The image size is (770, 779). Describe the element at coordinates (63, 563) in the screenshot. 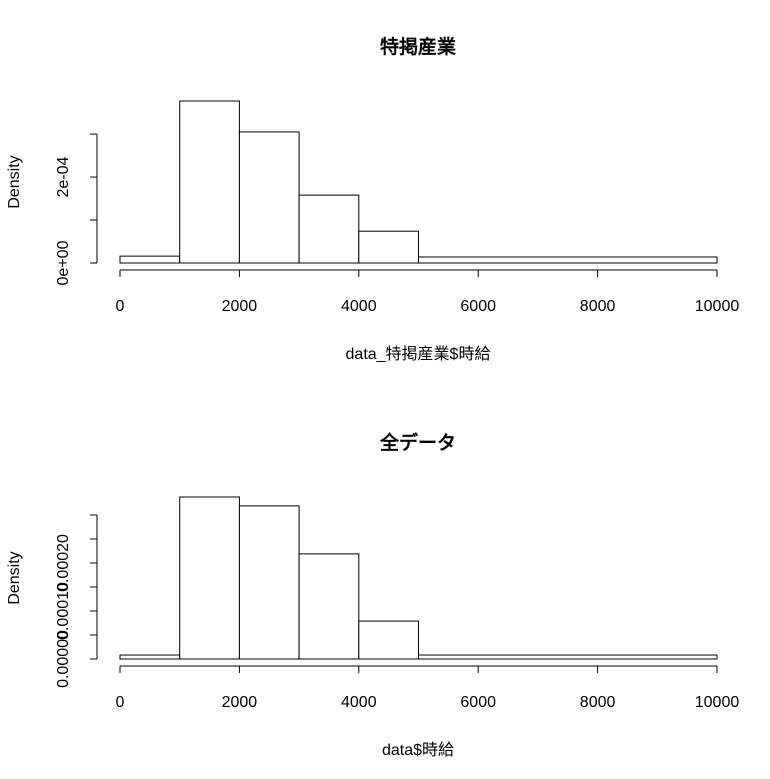

I see `y-tick-label: 0.00020` at that location.